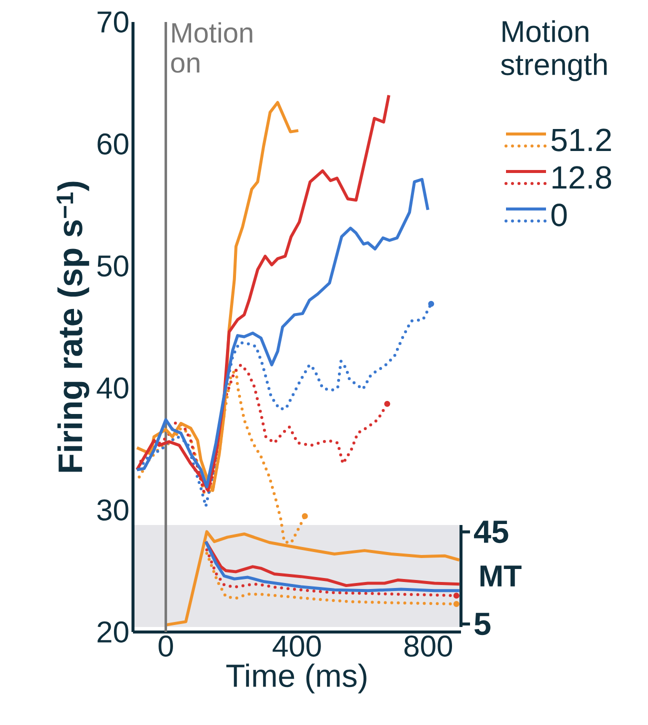 Image resolution: width=648 pixels, height=725 pixels. I want to click on x-axis-title: Time (ms), so click(296, 679).